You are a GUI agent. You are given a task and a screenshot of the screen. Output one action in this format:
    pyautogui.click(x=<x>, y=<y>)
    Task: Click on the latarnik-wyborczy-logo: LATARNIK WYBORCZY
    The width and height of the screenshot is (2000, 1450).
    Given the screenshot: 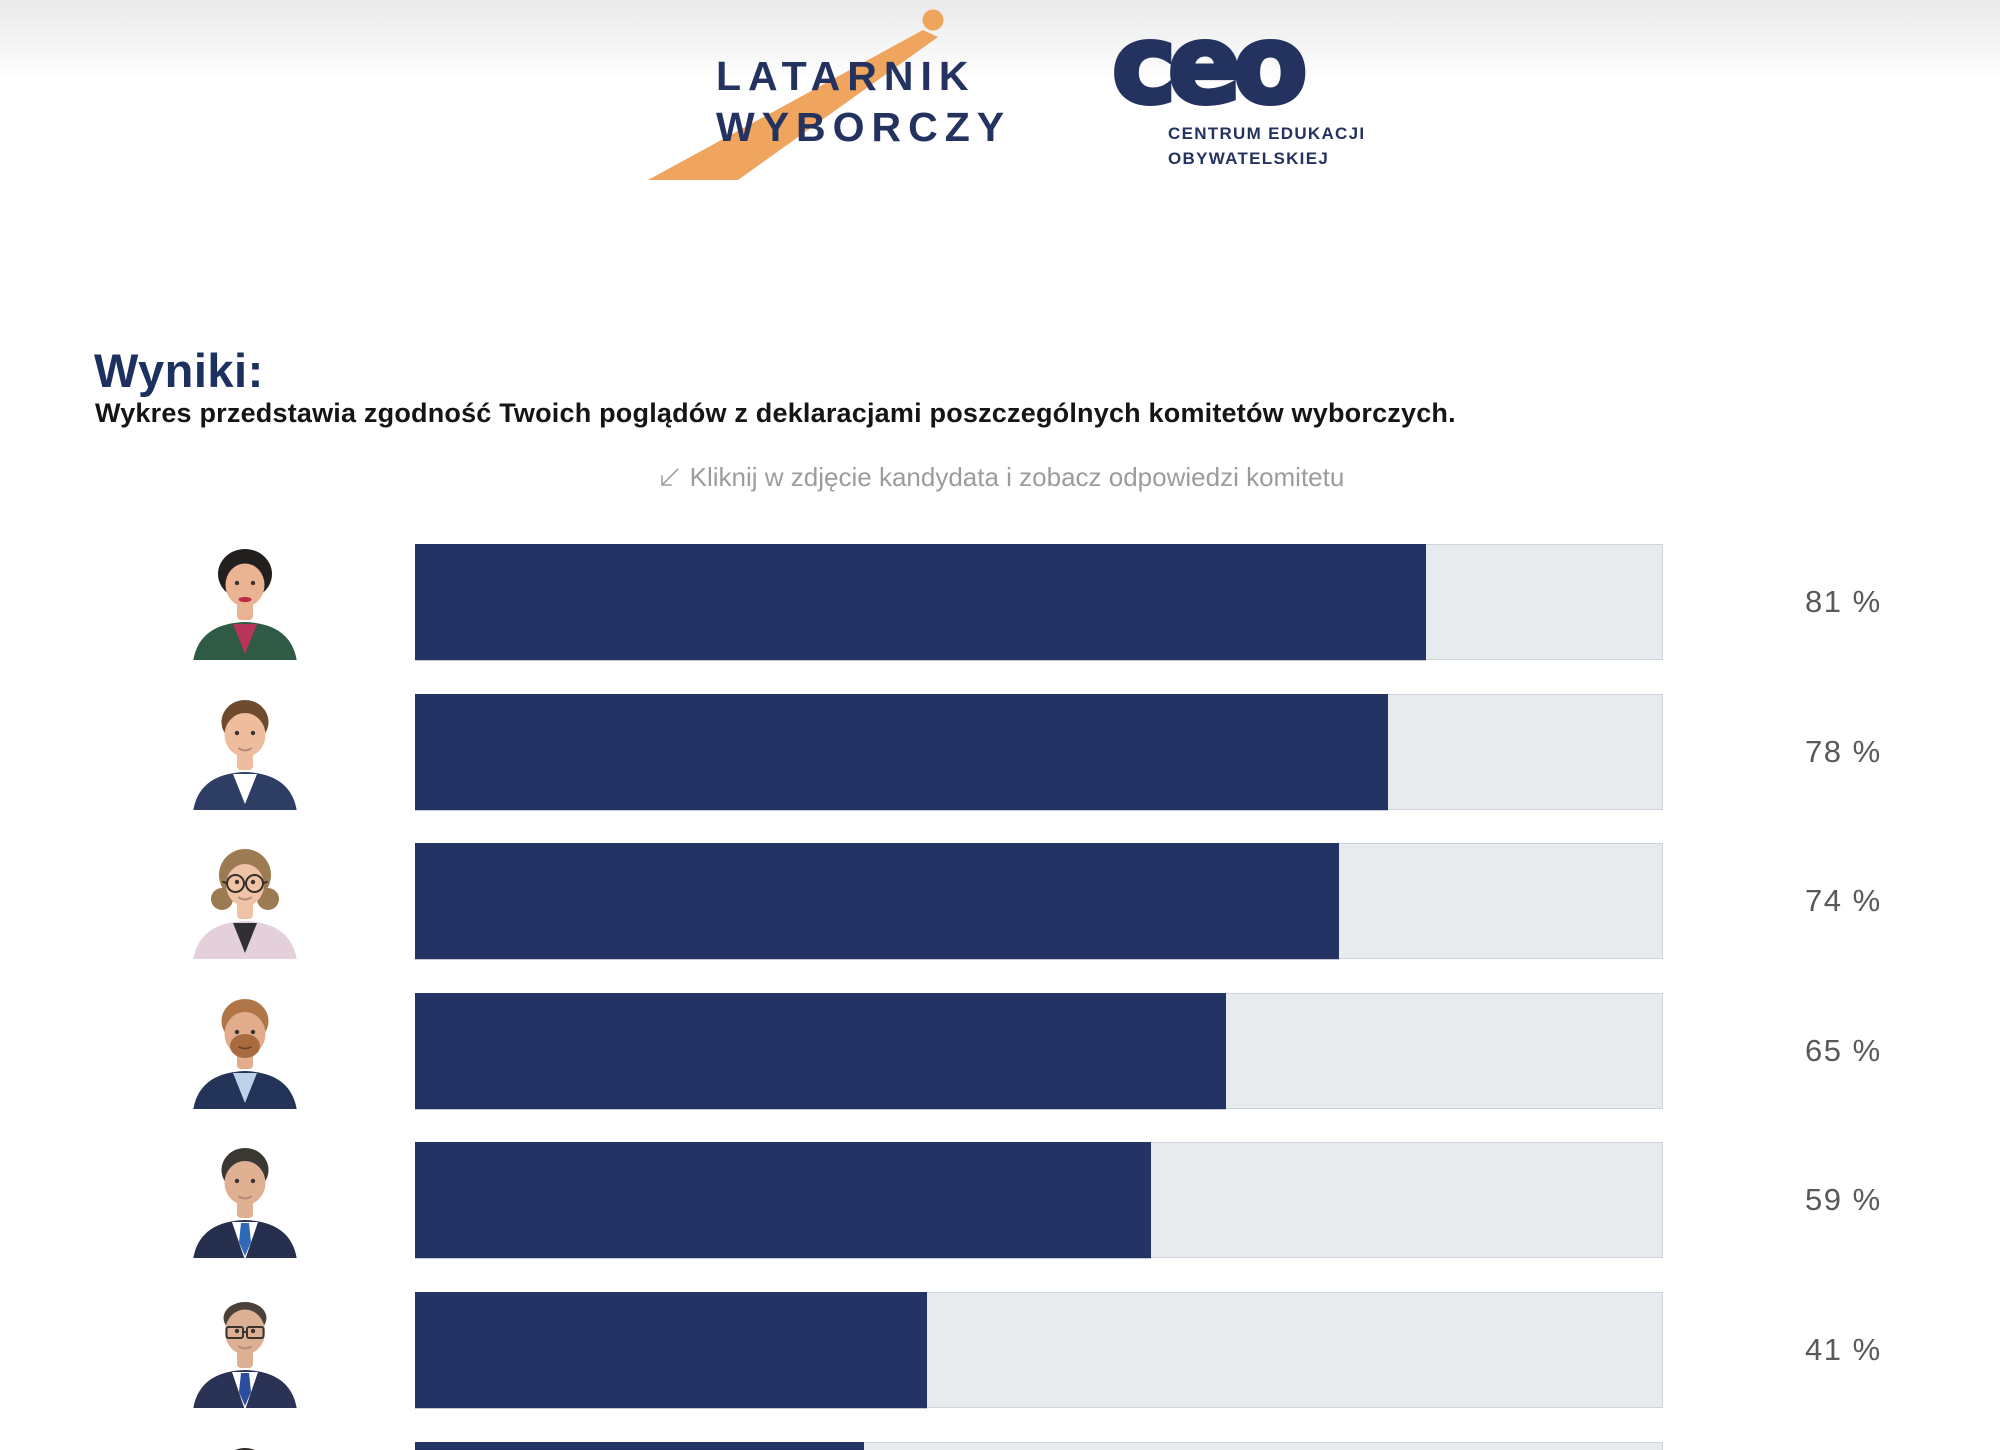 What is the action you would take?
    pyautogui.click(x=829, y=94)
    